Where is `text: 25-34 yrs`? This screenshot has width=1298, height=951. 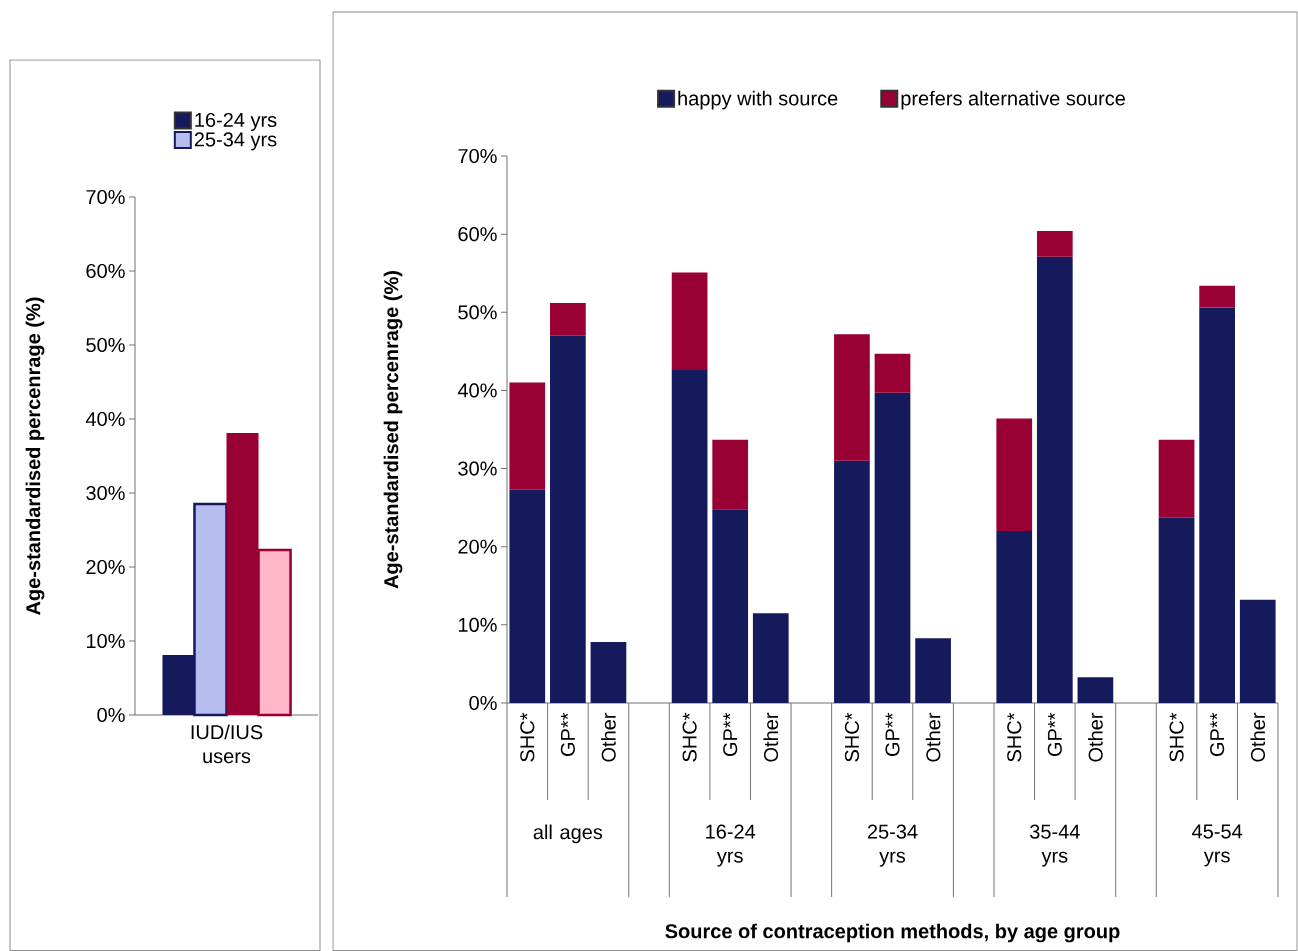 text: 25-34 yrs is located at coordinates (892, 845).